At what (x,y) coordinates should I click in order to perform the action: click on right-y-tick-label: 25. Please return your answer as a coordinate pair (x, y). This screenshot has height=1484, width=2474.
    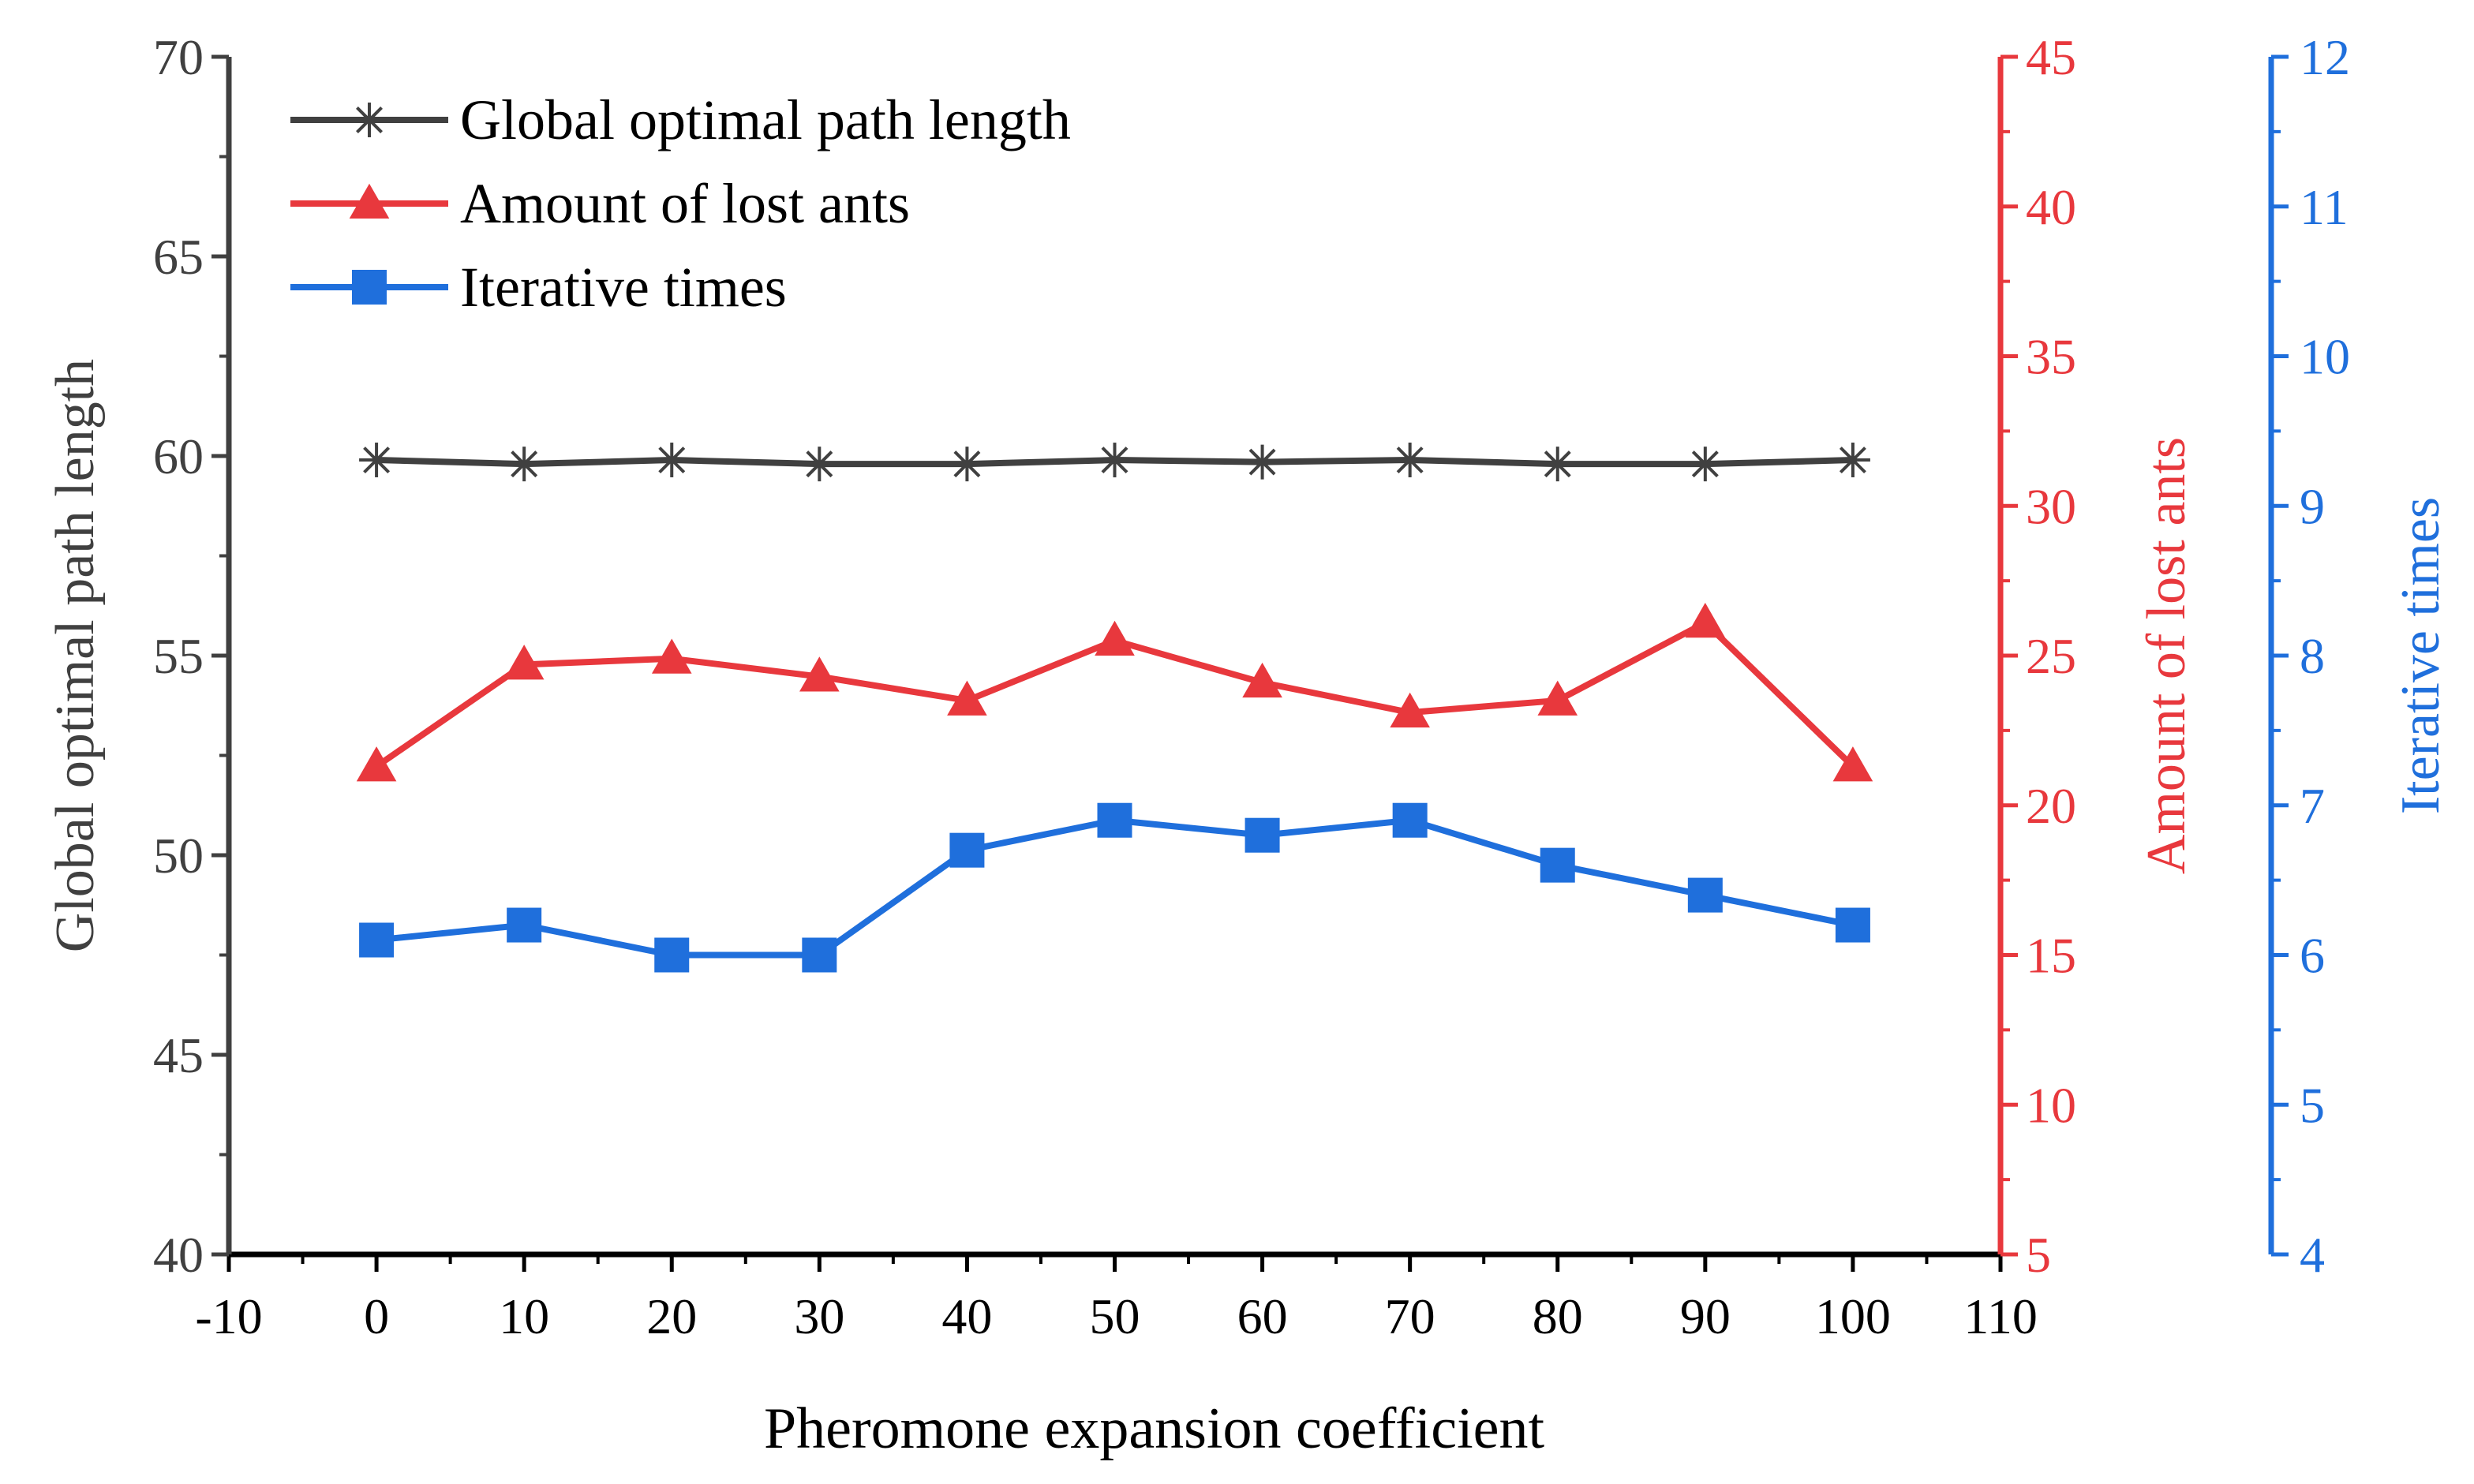
    Looking at the image, I should click on (2051, 656).